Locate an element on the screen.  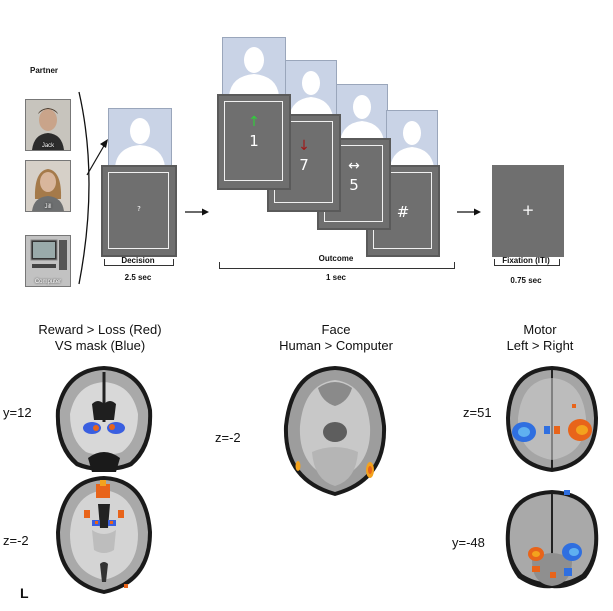
fixation-duration: 0.75 sec is located at coordinates (526, 280).